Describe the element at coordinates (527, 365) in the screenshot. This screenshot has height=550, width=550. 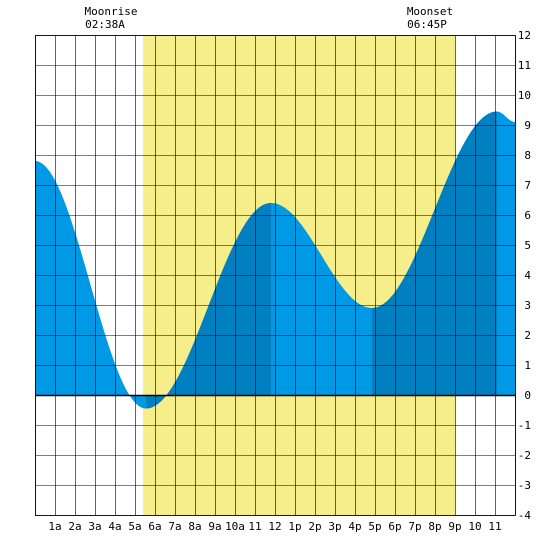
I see `y-tick-label: 1` at that location.